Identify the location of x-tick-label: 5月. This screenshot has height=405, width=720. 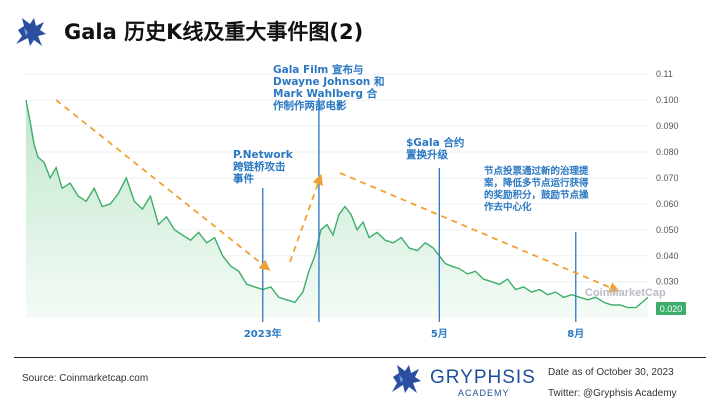
(439, 334).